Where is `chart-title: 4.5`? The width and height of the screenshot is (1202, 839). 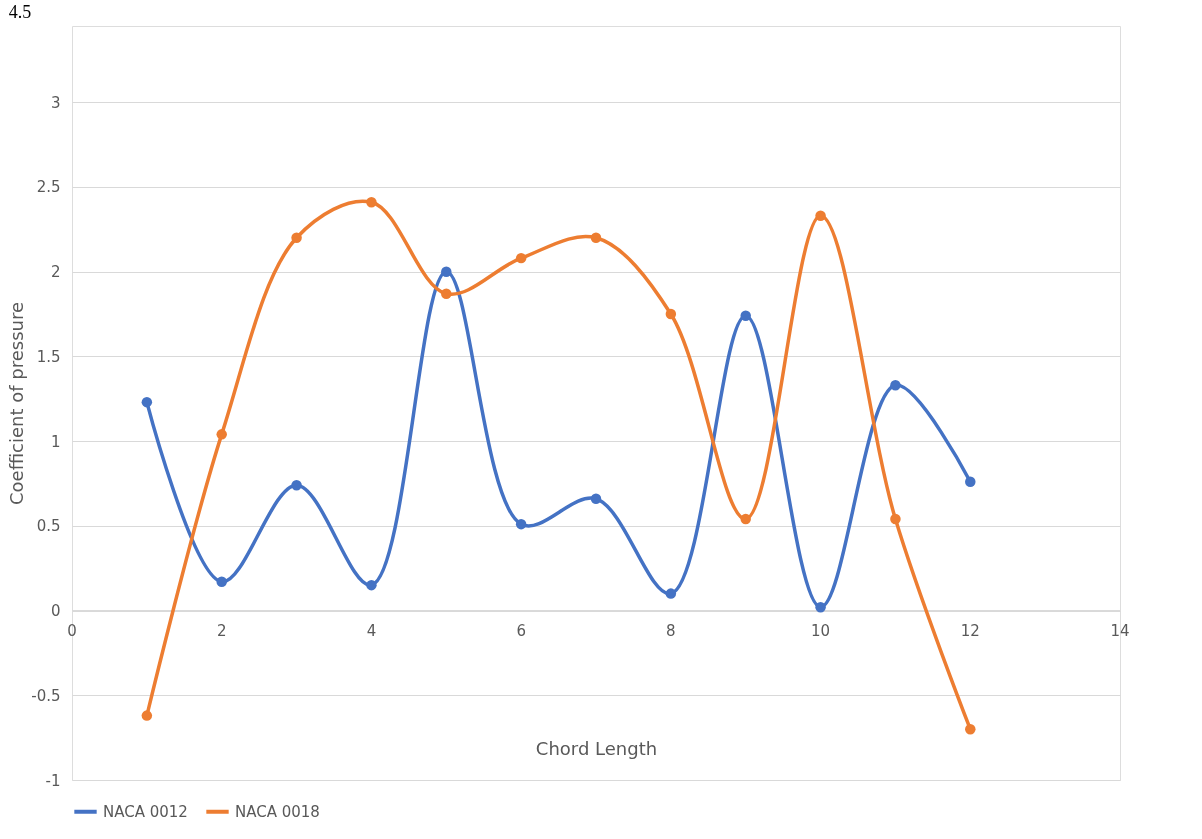
chart-title: 4.5 is located at coordinates (20, 12).